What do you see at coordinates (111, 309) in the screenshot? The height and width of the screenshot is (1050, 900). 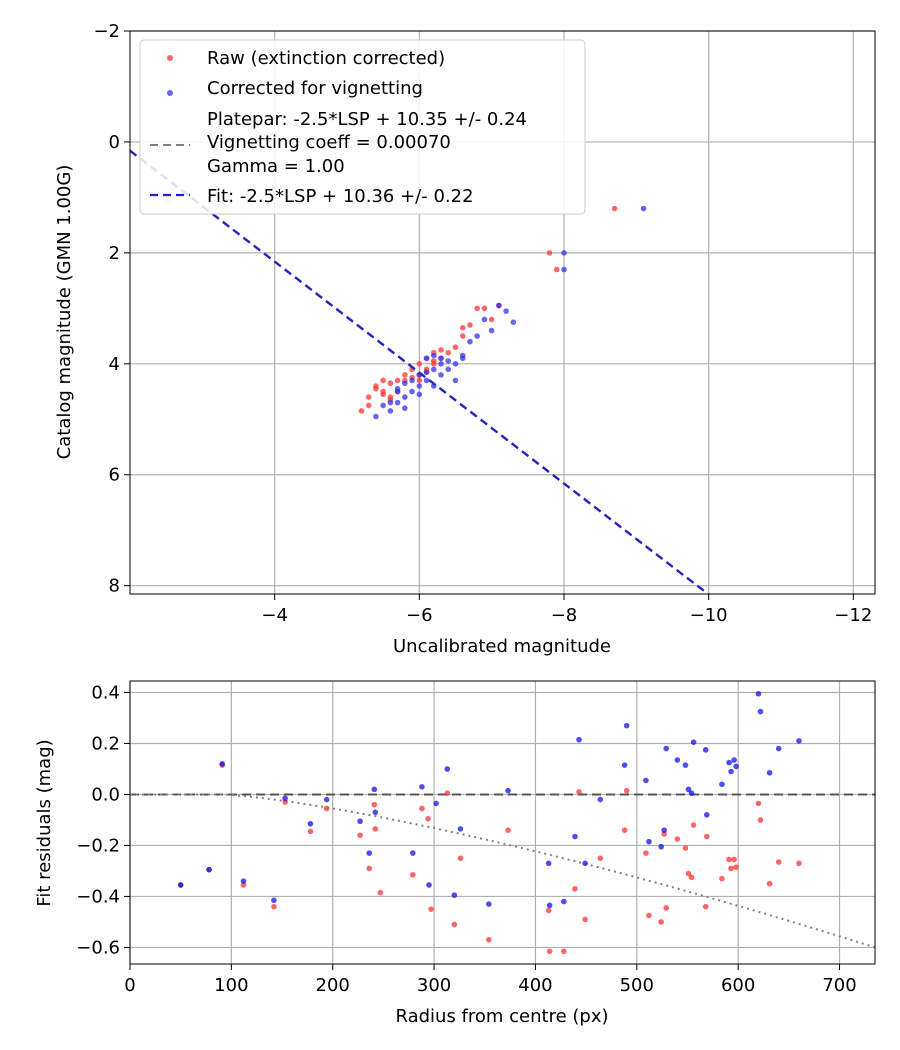 I see `top-y-ticks: −2 0 2 4 6 8` at bounding box center [111, 309].